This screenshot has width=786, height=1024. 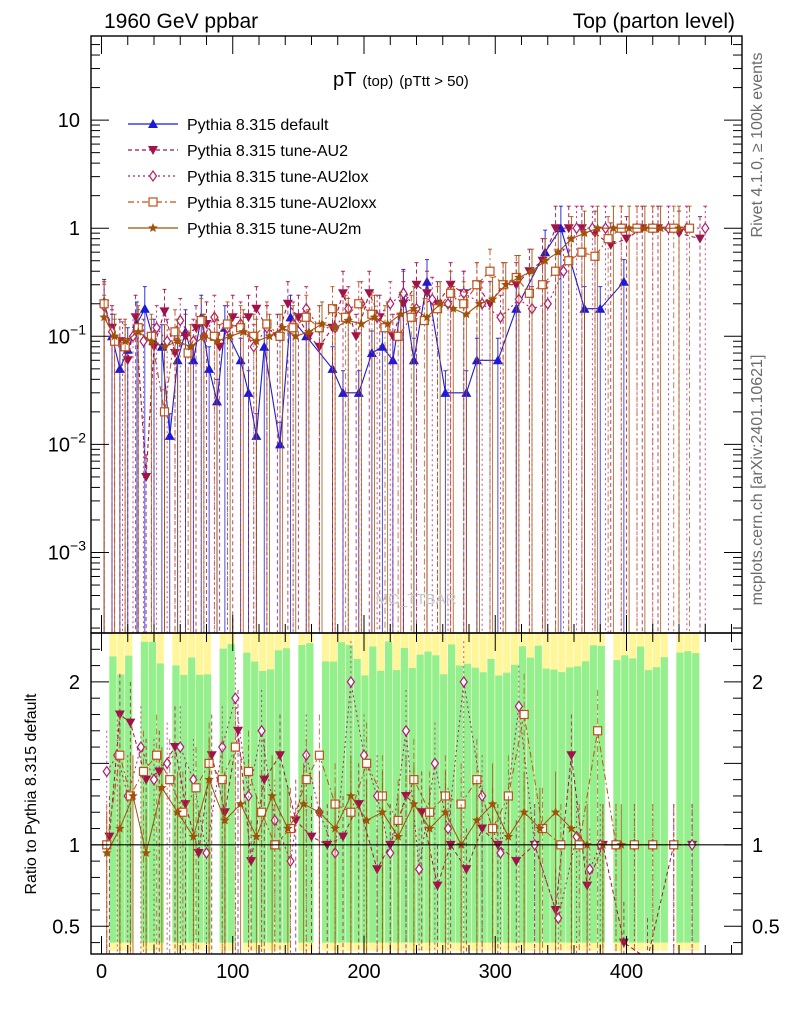 What do you see at coordinates (248, 177) in the screenshot?
I see `legend-entry: Pythia 8.315 tune-AU2lox` at bounding box center [248, 177].